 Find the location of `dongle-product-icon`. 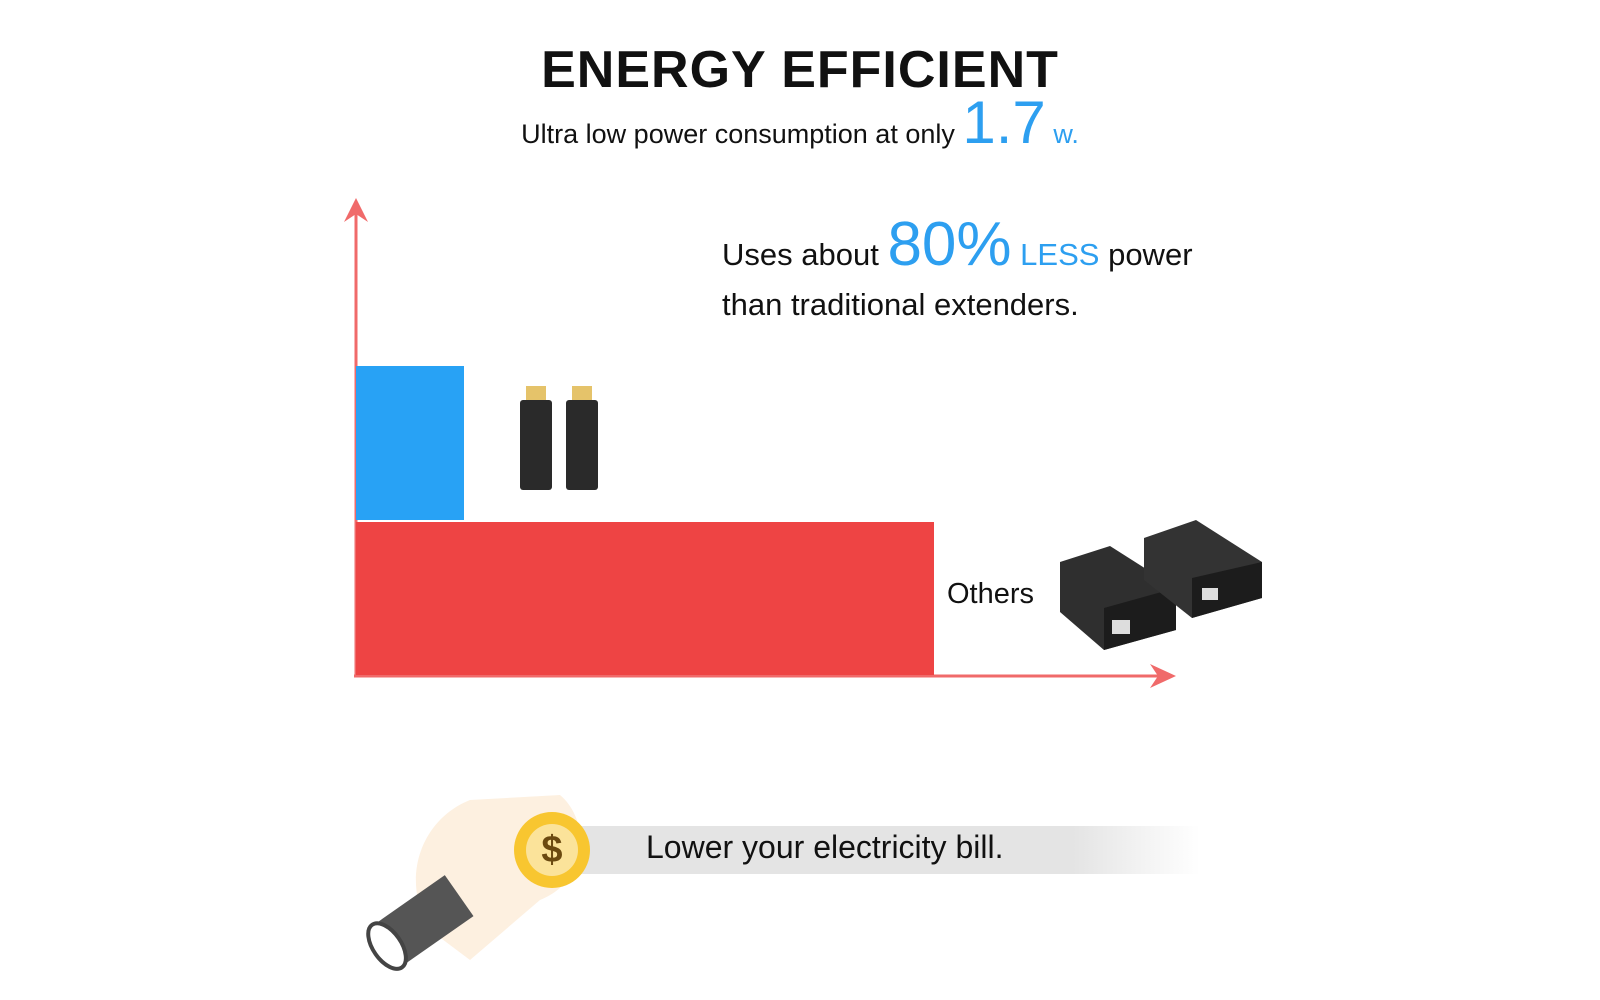

dongle-product-icon is located at coordinates (559, 438).